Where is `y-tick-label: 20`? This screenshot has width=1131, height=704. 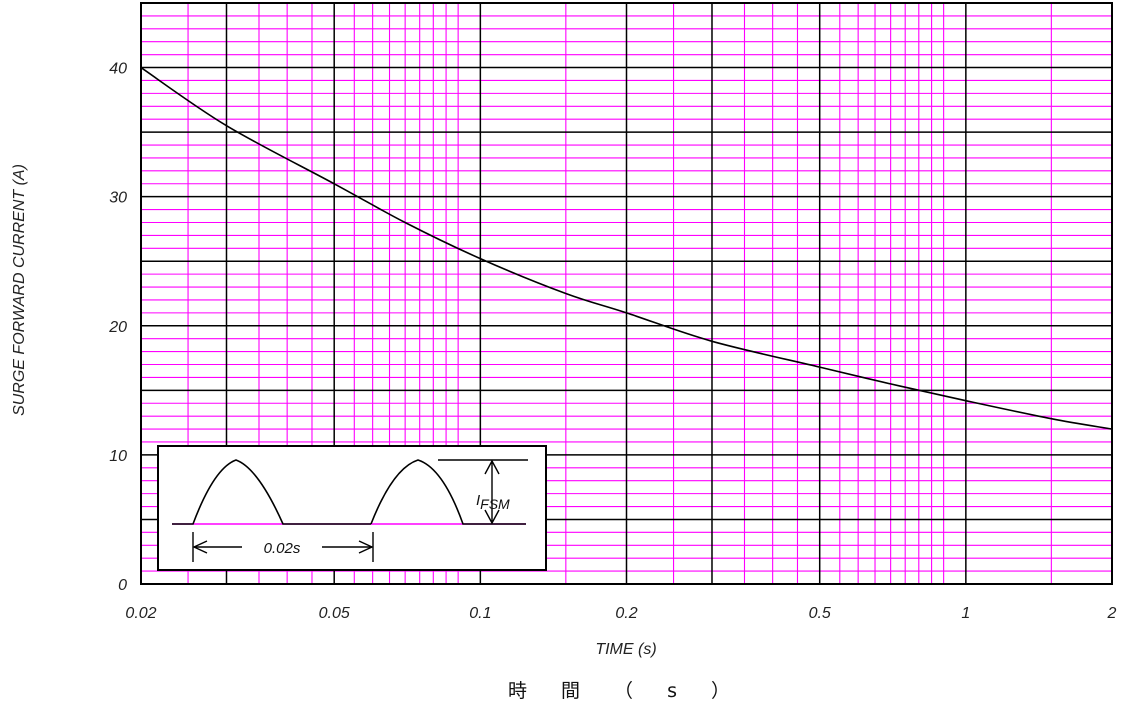
y-tick-label: 20 is located at coordinates (117, 327).